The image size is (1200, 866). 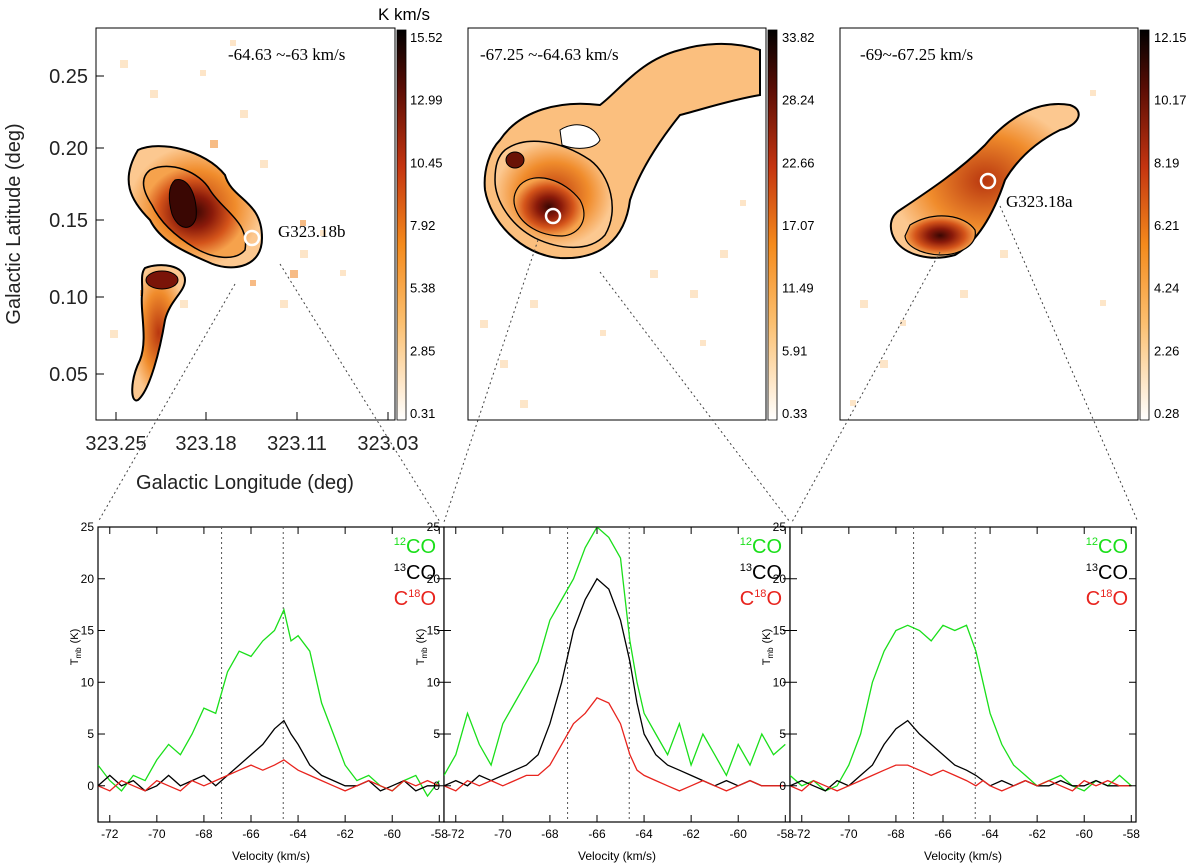 What do you see at coordinates (387, 444) in the screenshot?
I see `map-x-tick-label: 323.03` at bounding box center [387, 444].